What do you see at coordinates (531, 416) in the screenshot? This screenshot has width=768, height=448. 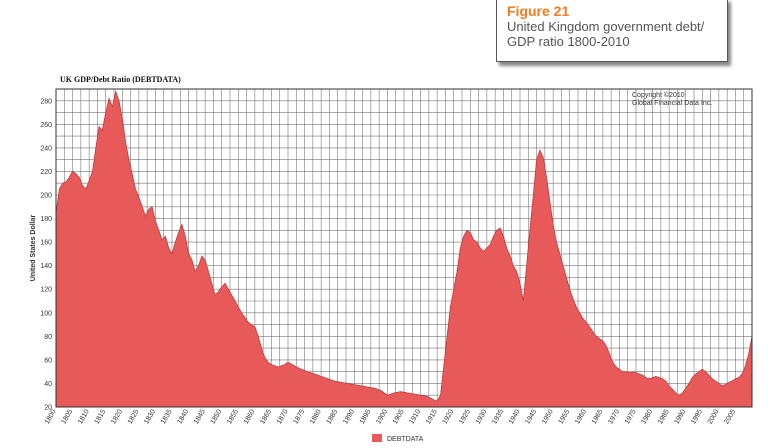 I see `x-tick-label: 1945` at bounding box center [531, 416].